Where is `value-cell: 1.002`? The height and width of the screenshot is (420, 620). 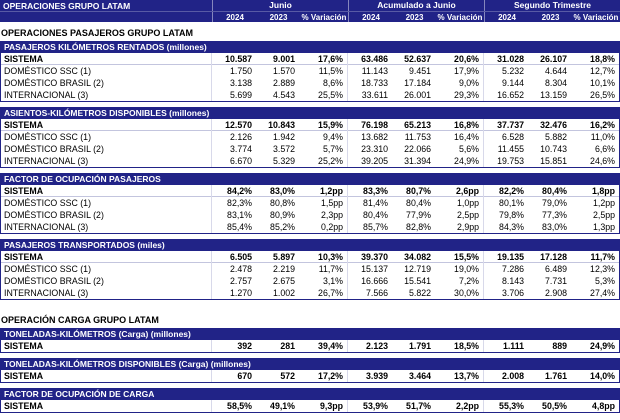 value-cell: 1.002 is located at coordinates (283, 293).